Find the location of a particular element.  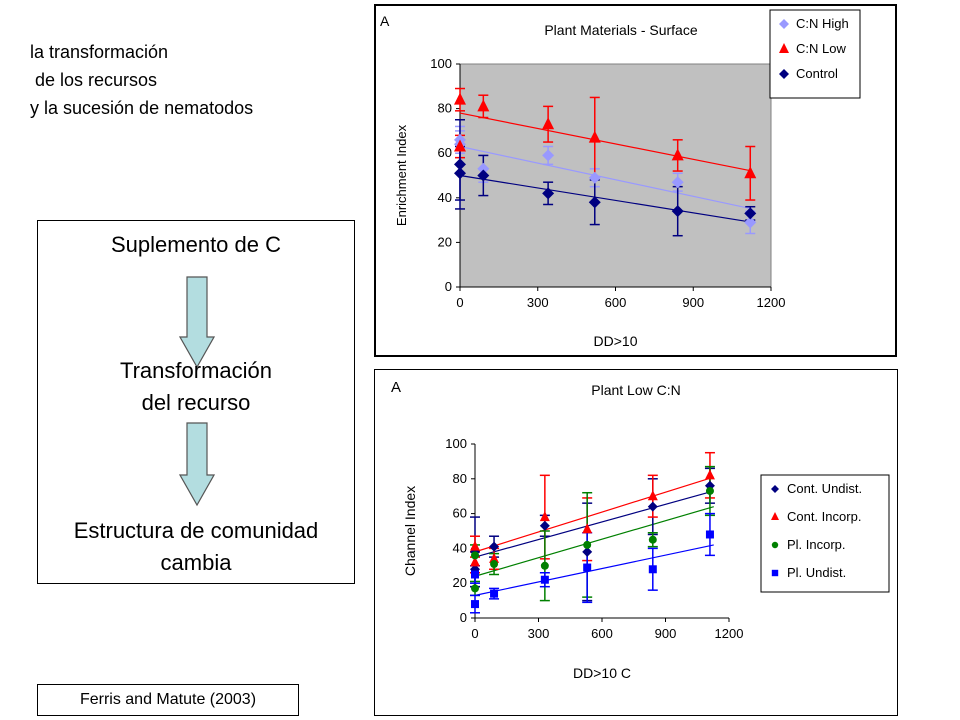

flow-step-3-line-2: cambia is located at coordinates (196, 562).